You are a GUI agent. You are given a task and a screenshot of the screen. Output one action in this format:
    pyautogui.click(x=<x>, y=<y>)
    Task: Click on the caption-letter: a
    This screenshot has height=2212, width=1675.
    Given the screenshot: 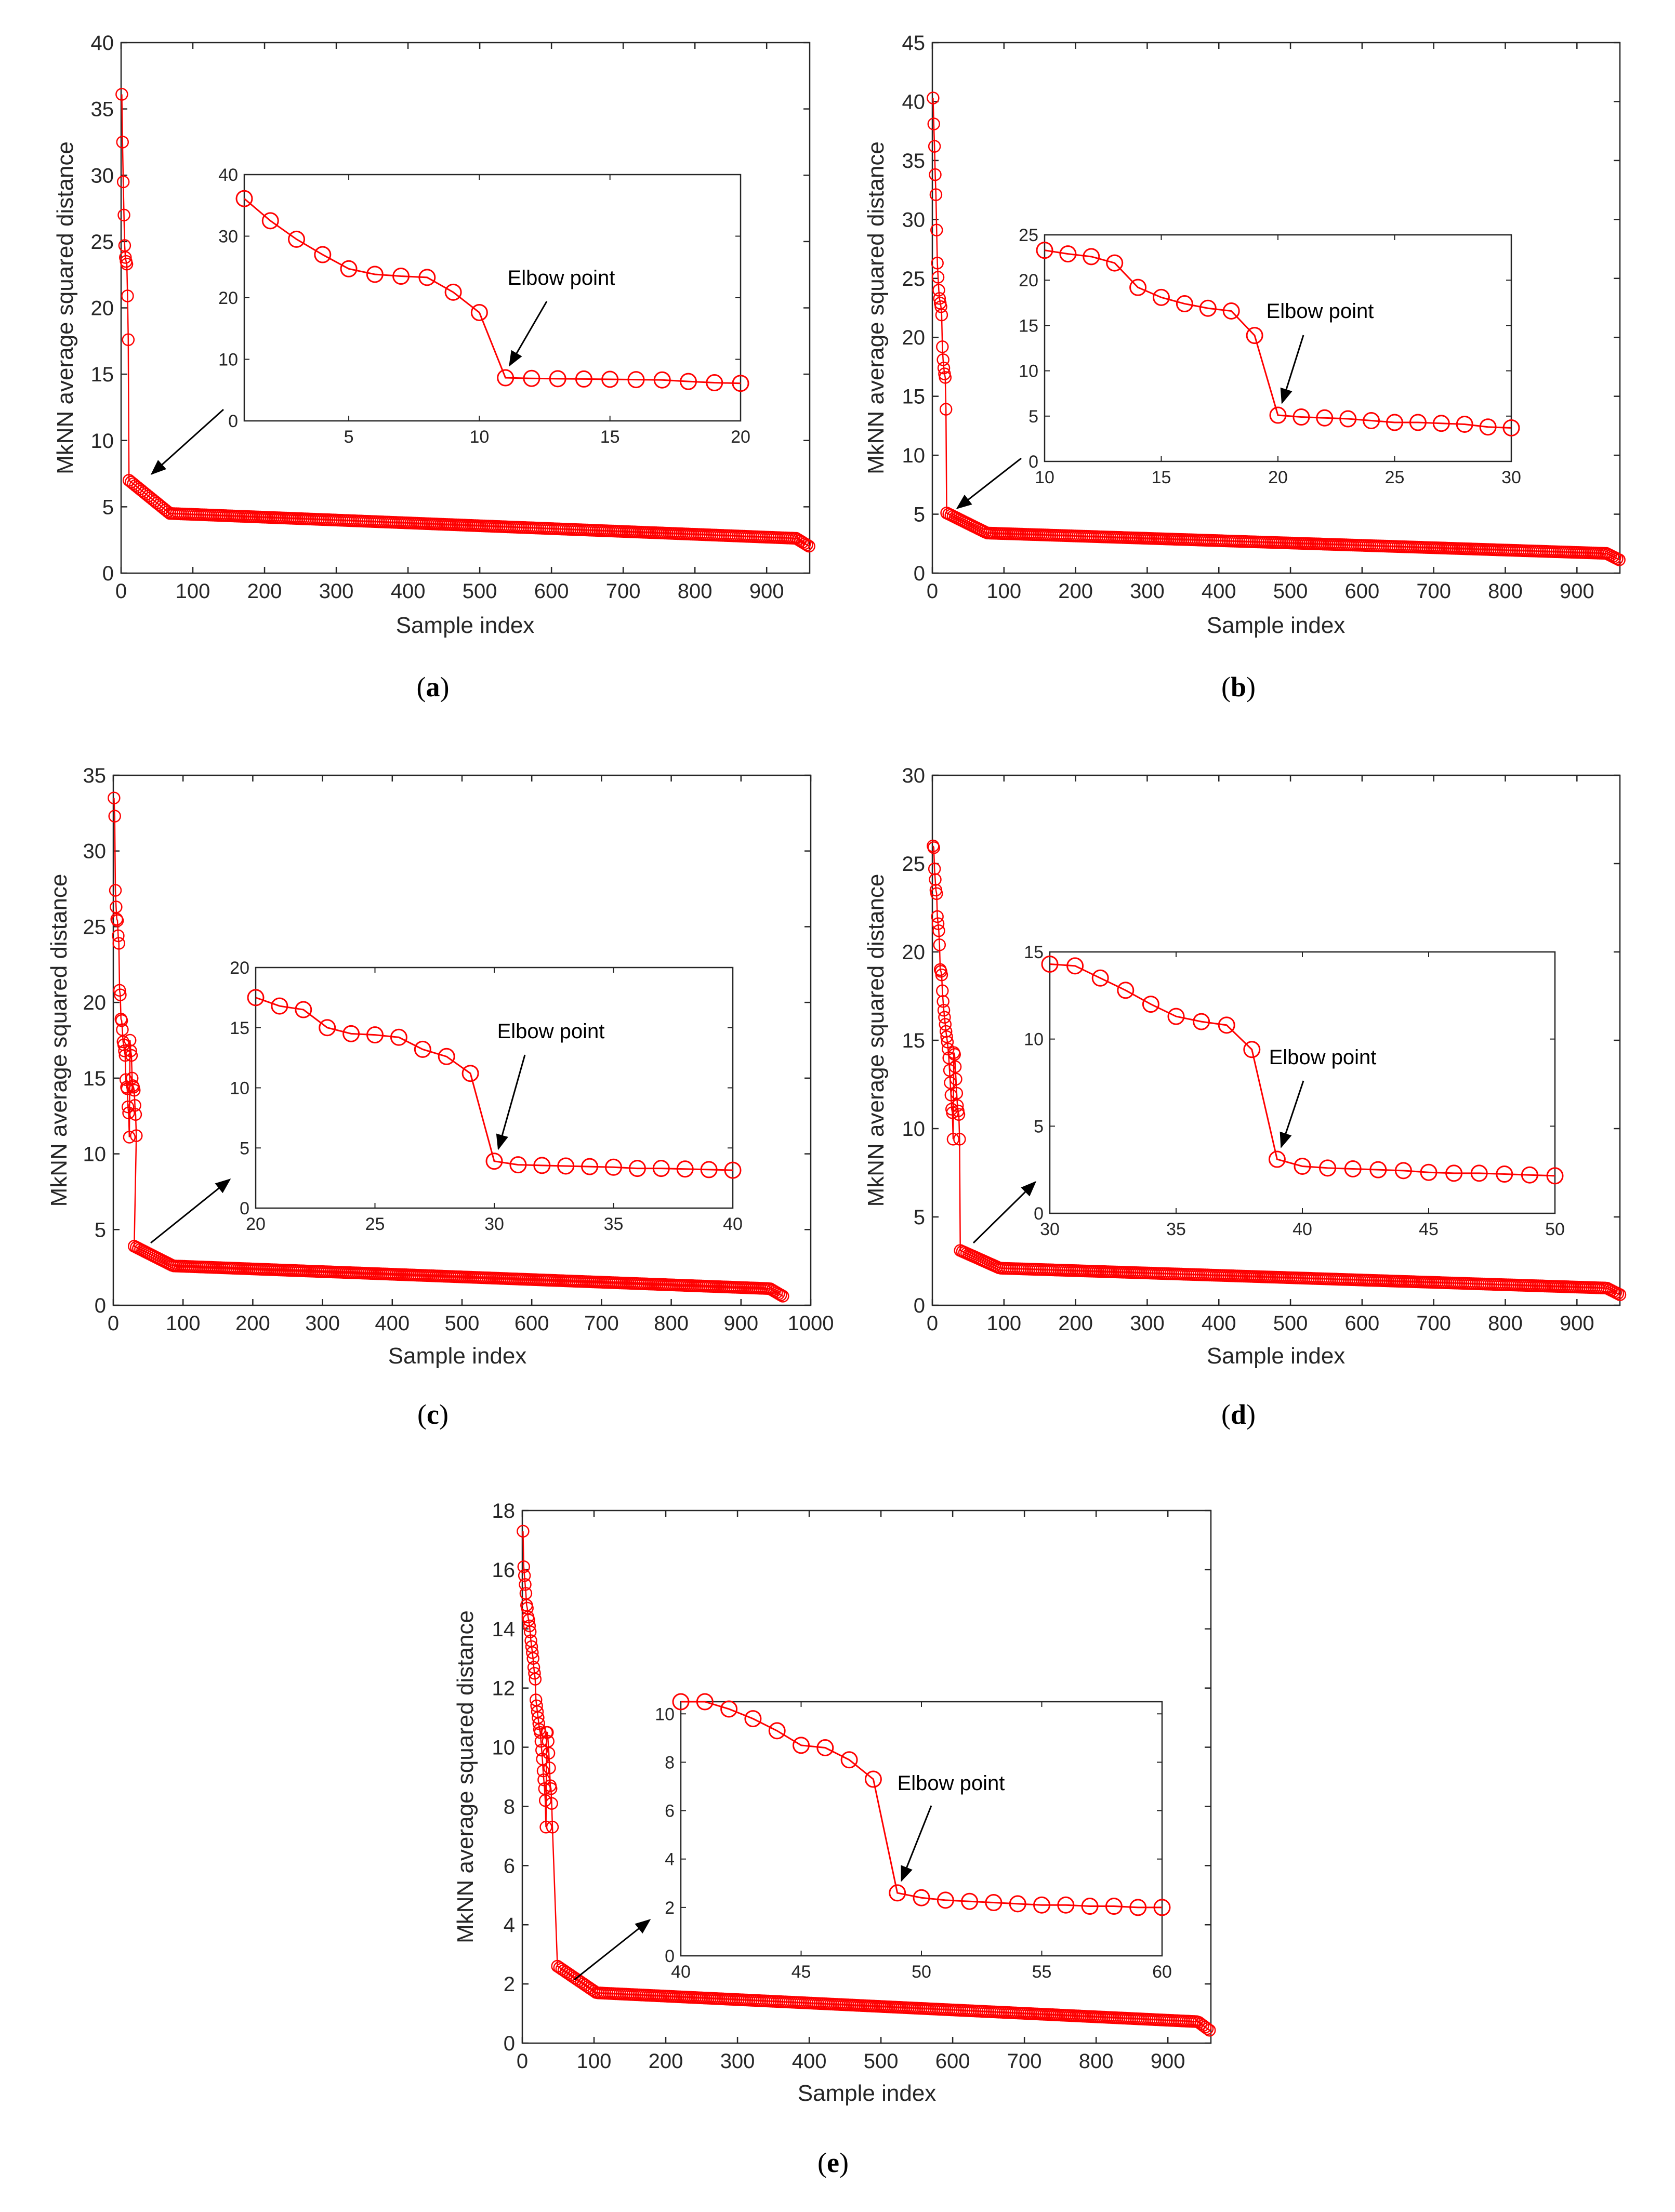 What is the action you would take?
    pyautogui.click(x=433, y=687)
    